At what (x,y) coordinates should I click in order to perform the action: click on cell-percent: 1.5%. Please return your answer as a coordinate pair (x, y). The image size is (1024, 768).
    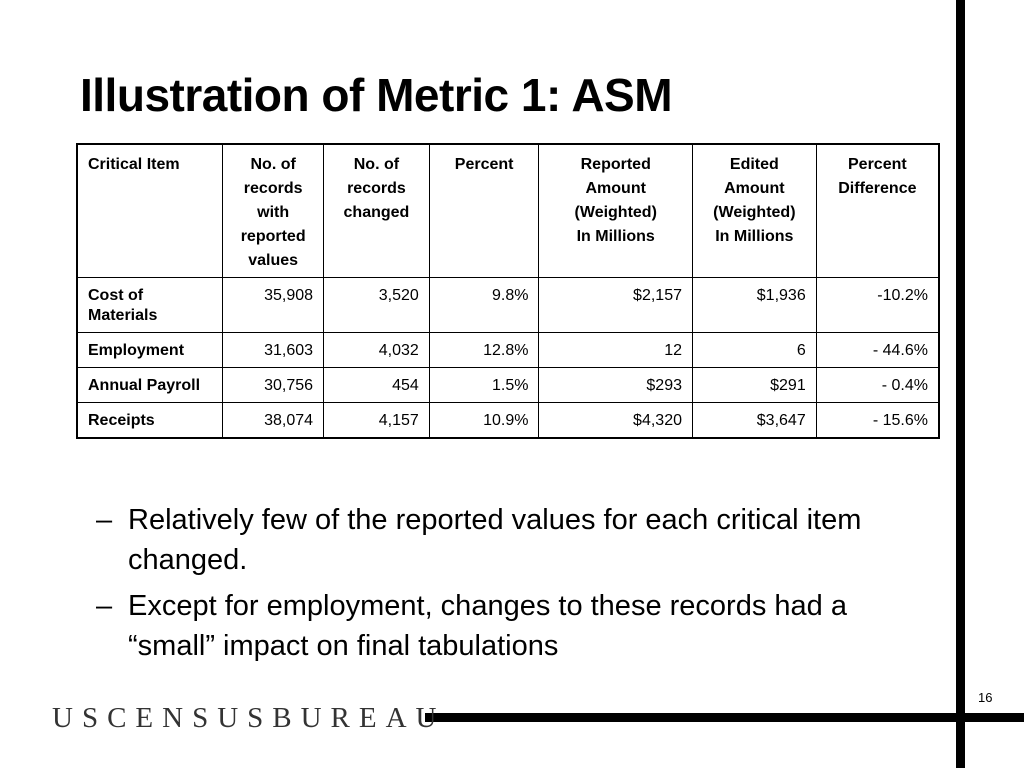
    Looking at the image, I should click on (484, 385).